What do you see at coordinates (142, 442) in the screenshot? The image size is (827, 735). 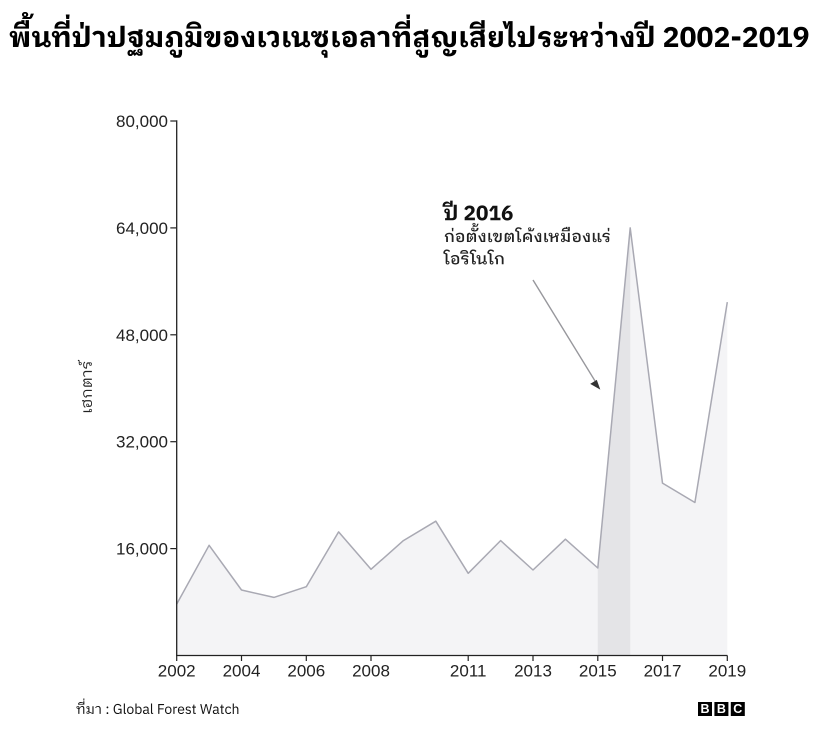 I see `svg-text: 32,000` at bounding box center [142, 442].